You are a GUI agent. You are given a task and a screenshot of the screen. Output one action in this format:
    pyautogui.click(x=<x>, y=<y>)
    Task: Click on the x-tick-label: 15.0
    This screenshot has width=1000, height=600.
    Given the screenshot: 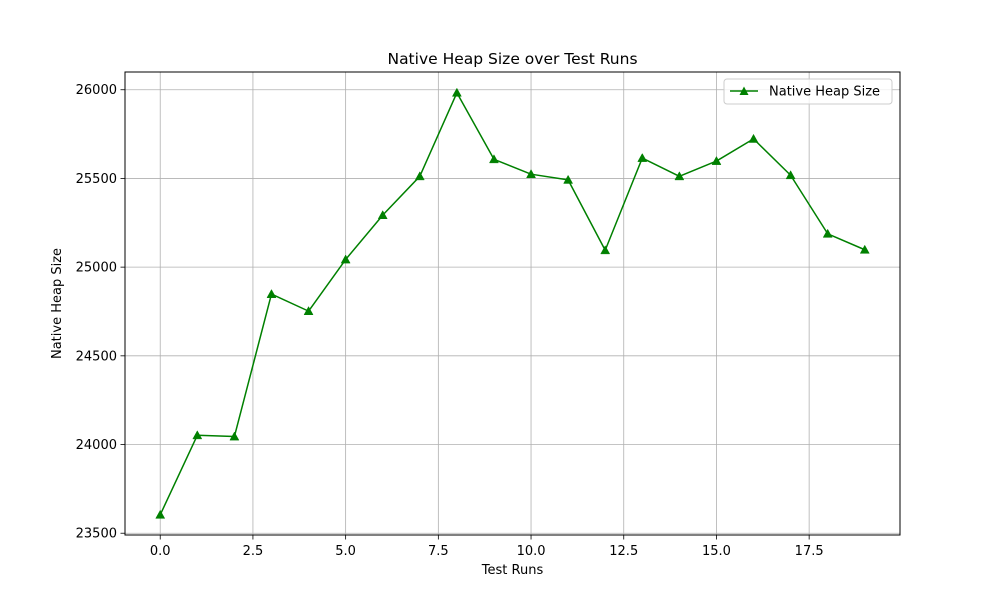 What is the action you would take?
    pyautogui.click(x=716, y=551)
    